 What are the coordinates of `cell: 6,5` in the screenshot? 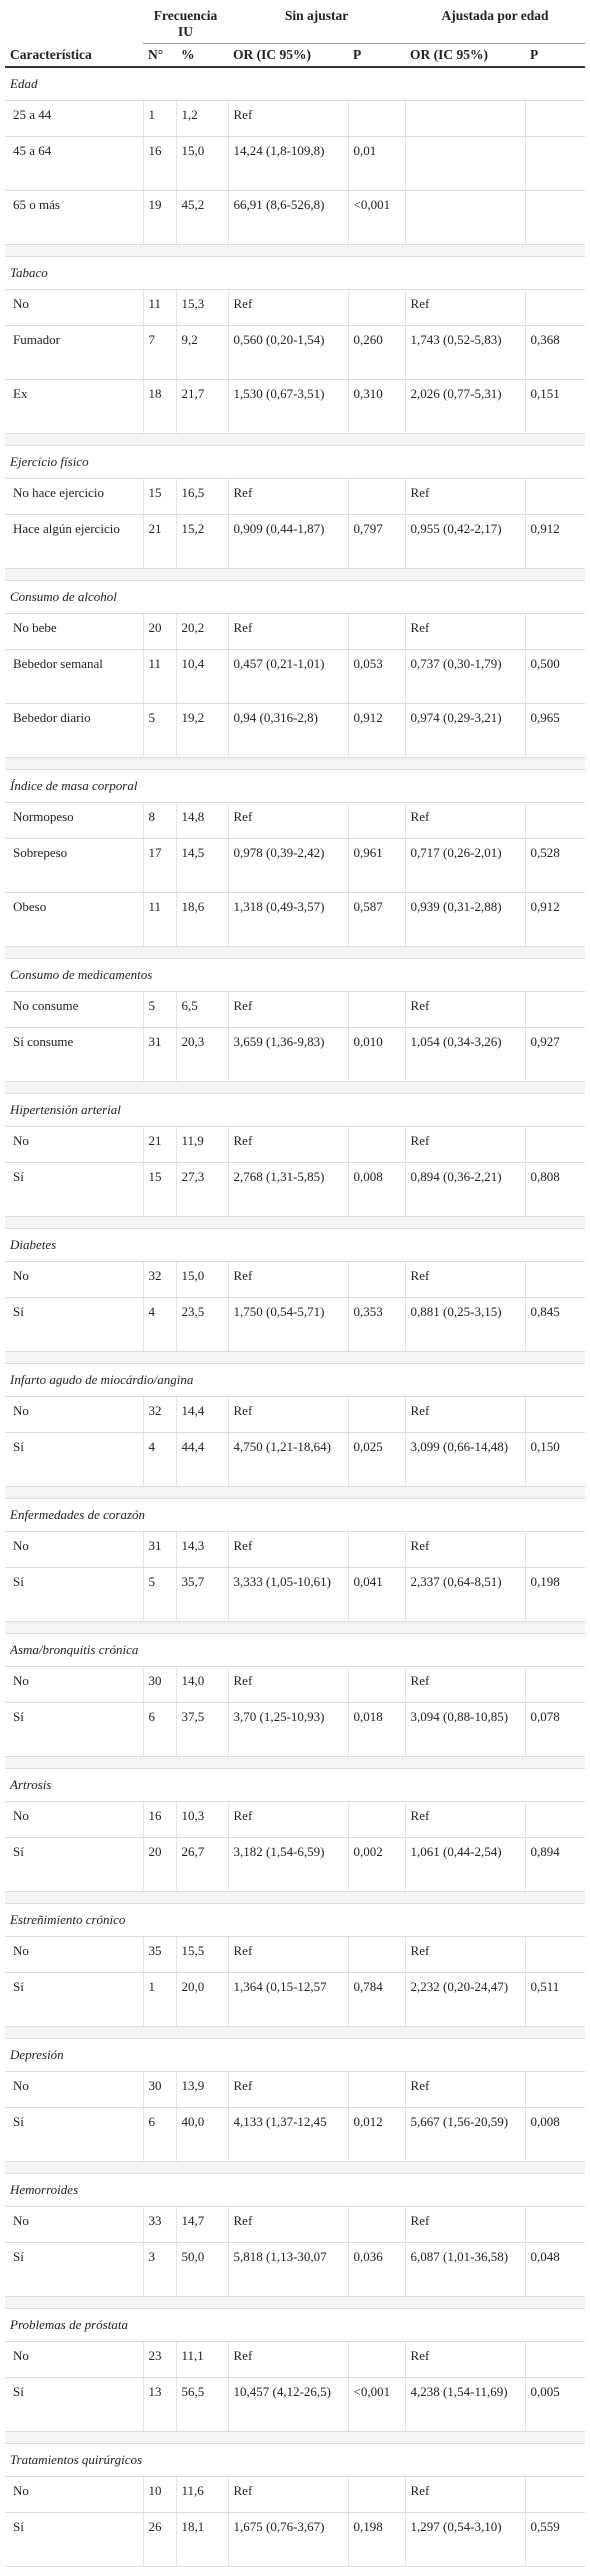 It's located at (202, 1009).